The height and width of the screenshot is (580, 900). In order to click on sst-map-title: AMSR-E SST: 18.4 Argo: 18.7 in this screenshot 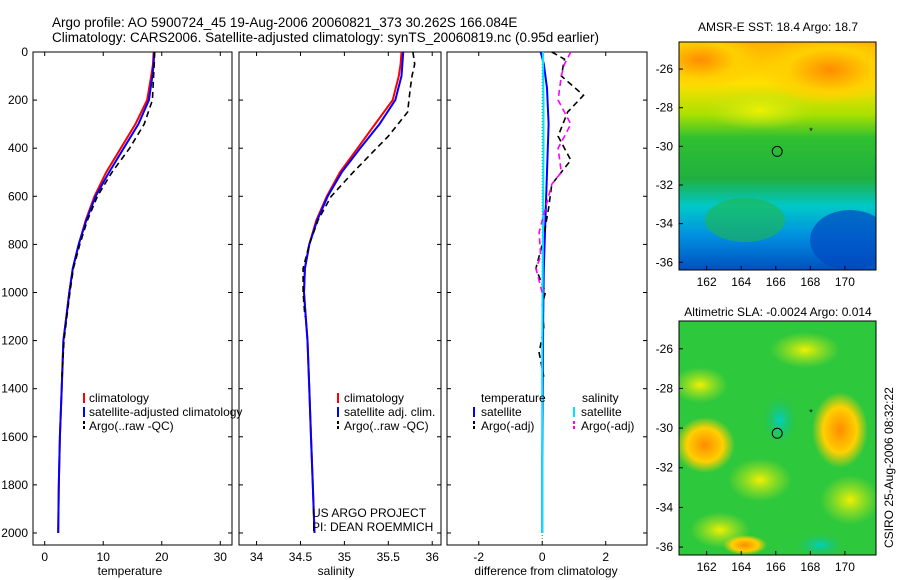, I will do `click(778, 27)`.